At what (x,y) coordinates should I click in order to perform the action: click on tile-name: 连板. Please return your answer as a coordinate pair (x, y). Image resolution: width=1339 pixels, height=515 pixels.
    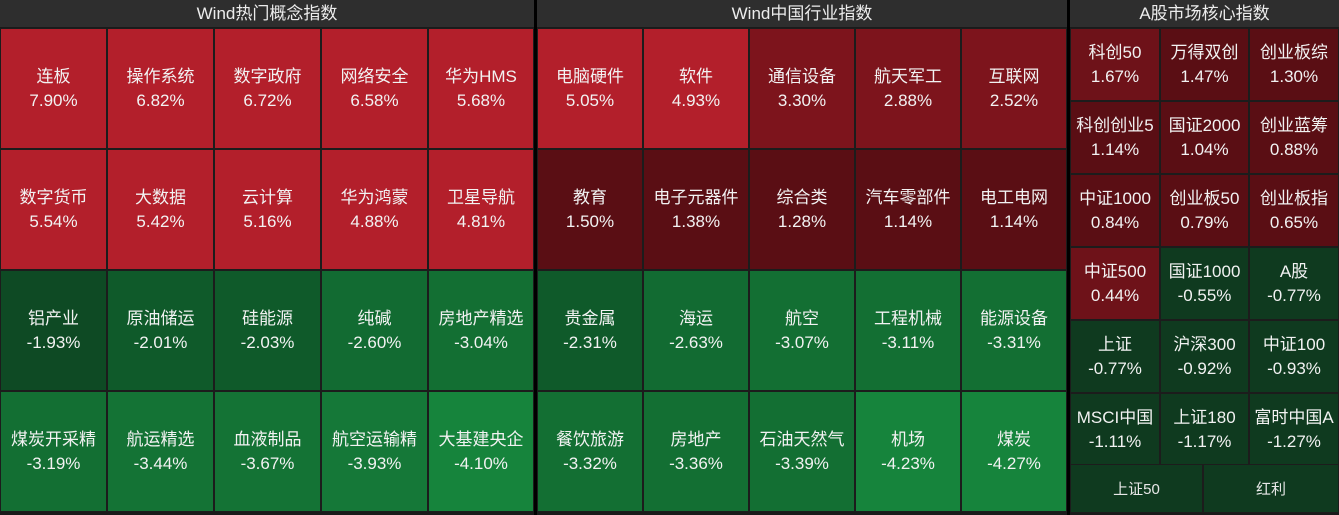
    Looking at the image, I should click on (53, 76).